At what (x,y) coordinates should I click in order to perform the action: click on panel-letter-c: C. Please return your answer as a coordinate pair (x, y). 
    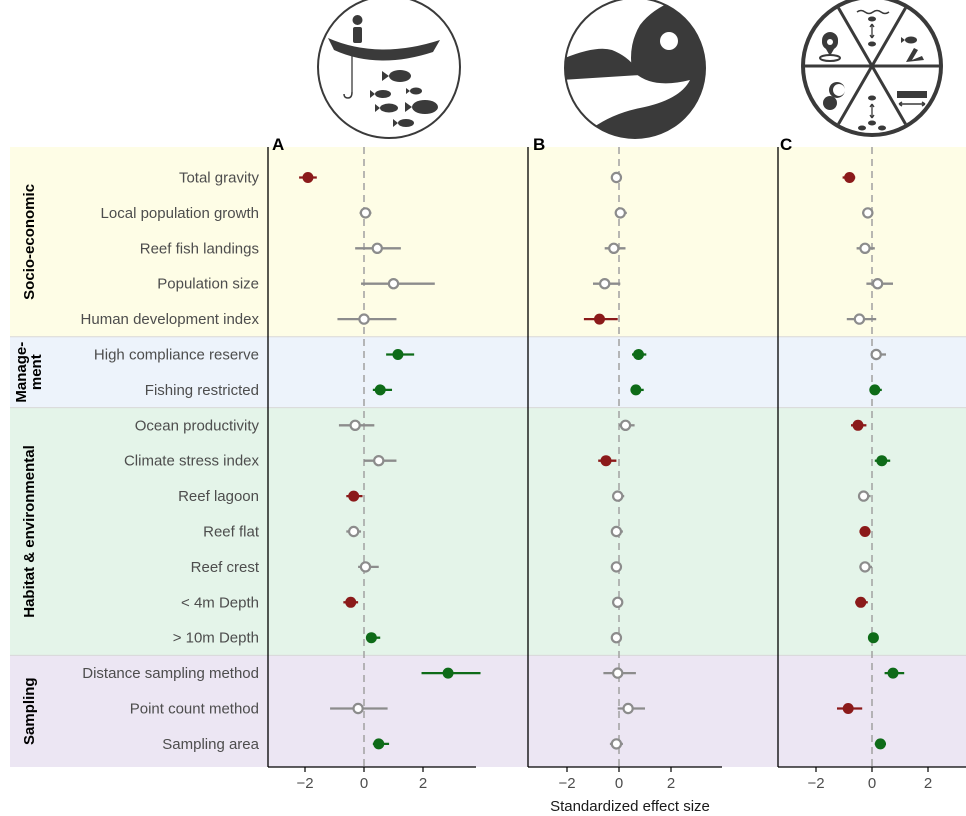
    Looking at the image, I should click on (786, 144).